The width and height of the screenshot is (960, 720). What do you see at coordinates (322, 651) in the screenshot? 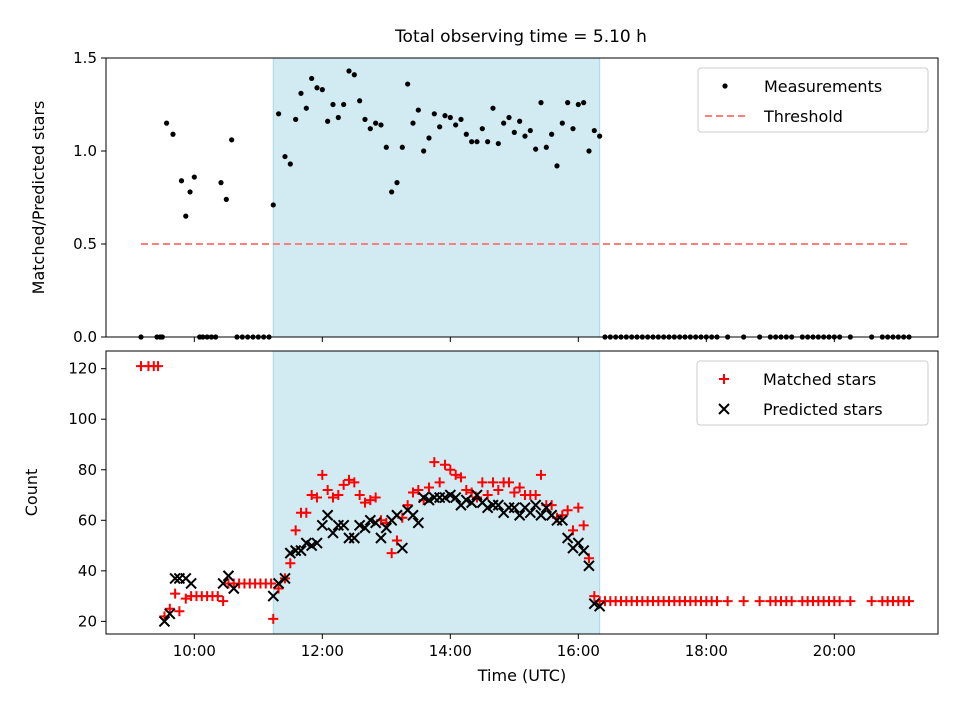
I see `x-tick-label: 12:00` at bounding box center [322, 651].